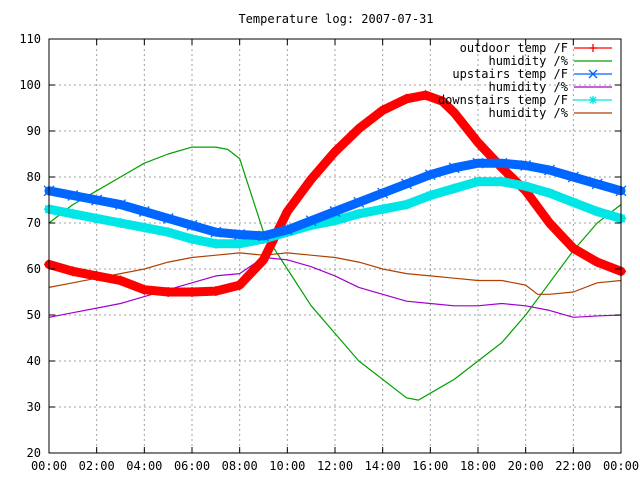 The width and height of the screenshot is (640, 480). What do you see at coordinates (34, 177) in the screenshot?
I see `y-tick-label: 80` at bounding box center [34, 177].